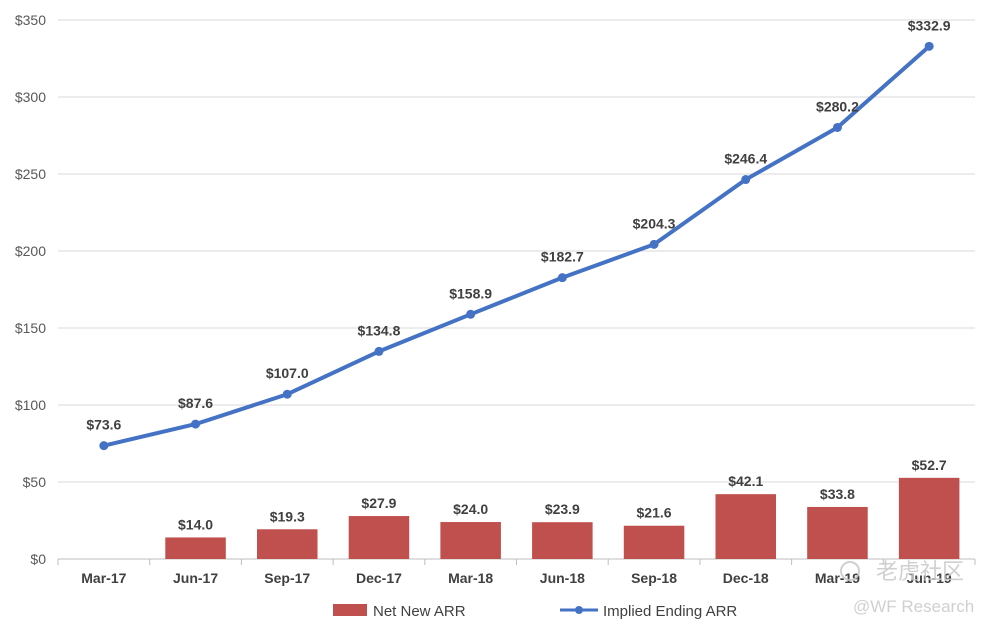 Image resolution: width=996 pixels, height=630 pixels. What do you see at coordinates (195, 524) in the screenshot?
I see `bar-data-label: $14.0` at bounding box center [195, 524].